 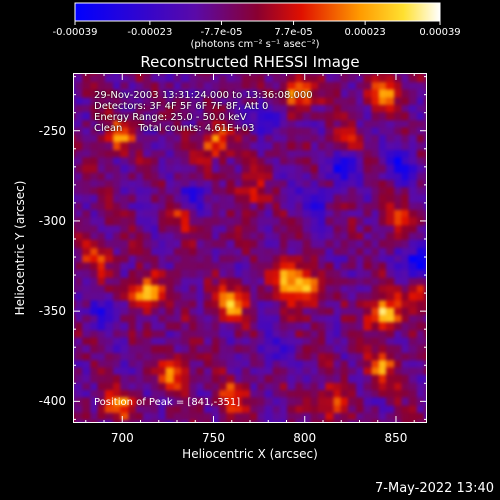 I want to click on x-axis-label: Heliocentric X (arcsec), so click(x=250, y=454).